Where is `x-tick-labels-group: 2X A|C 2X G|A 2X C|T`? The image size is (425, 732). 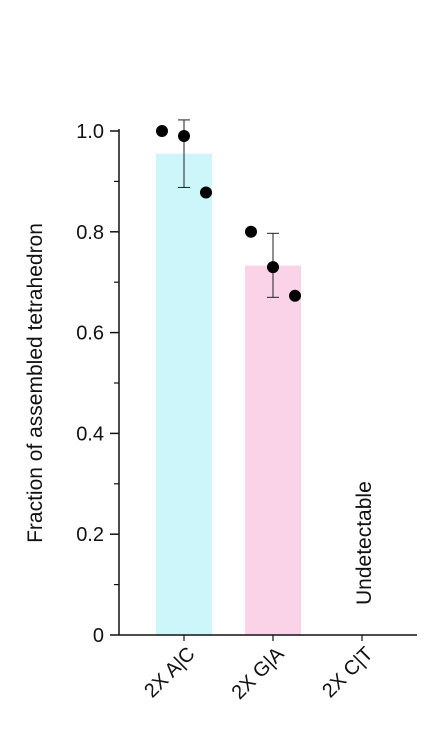
x-tick-labels-group: 2X A|C 2X G|A 2X C|T is located at coordinates (259, 669).